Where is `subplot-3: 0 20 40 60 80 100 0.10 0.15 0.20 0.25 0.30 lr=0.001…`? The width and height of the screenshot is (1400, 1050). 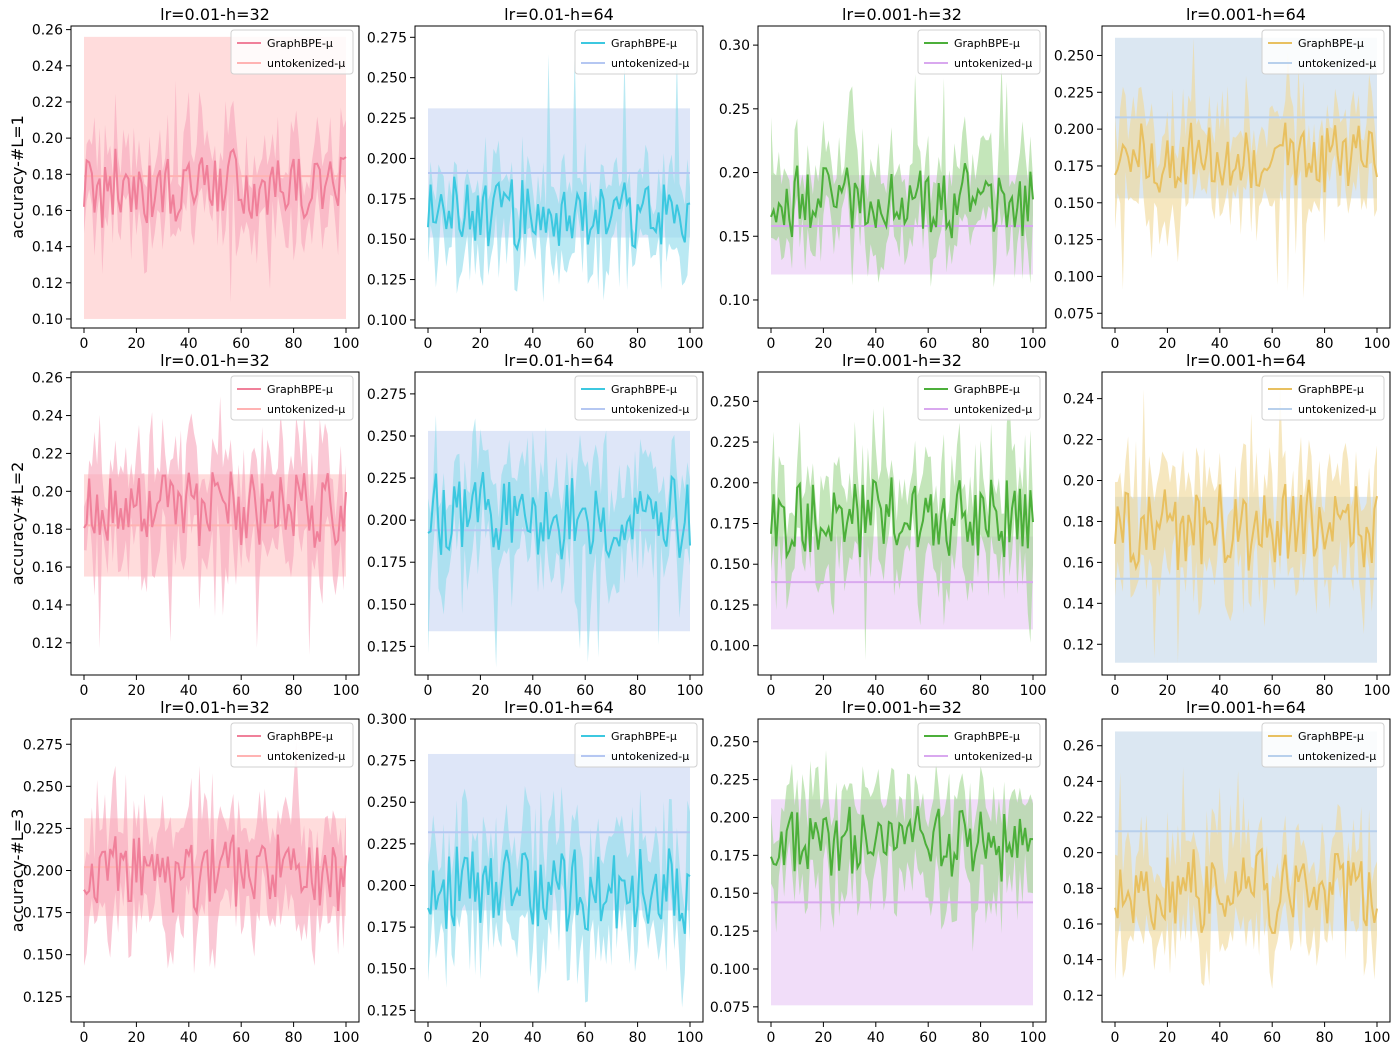
subplot-3: 0 20 40 60 80 100 0.10 0.15 0.20 0.25 0.30 lr=0.001… is located at coordinates (883, 178).